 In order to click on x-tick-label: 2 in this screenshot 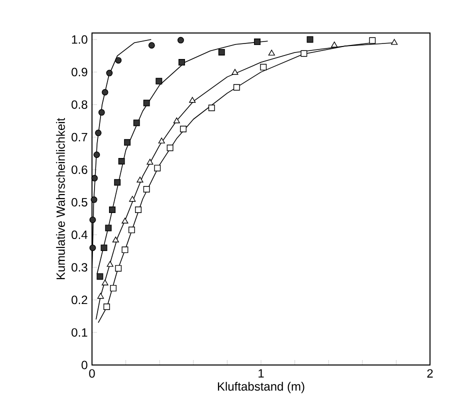, I will do `click(430, 373)`.